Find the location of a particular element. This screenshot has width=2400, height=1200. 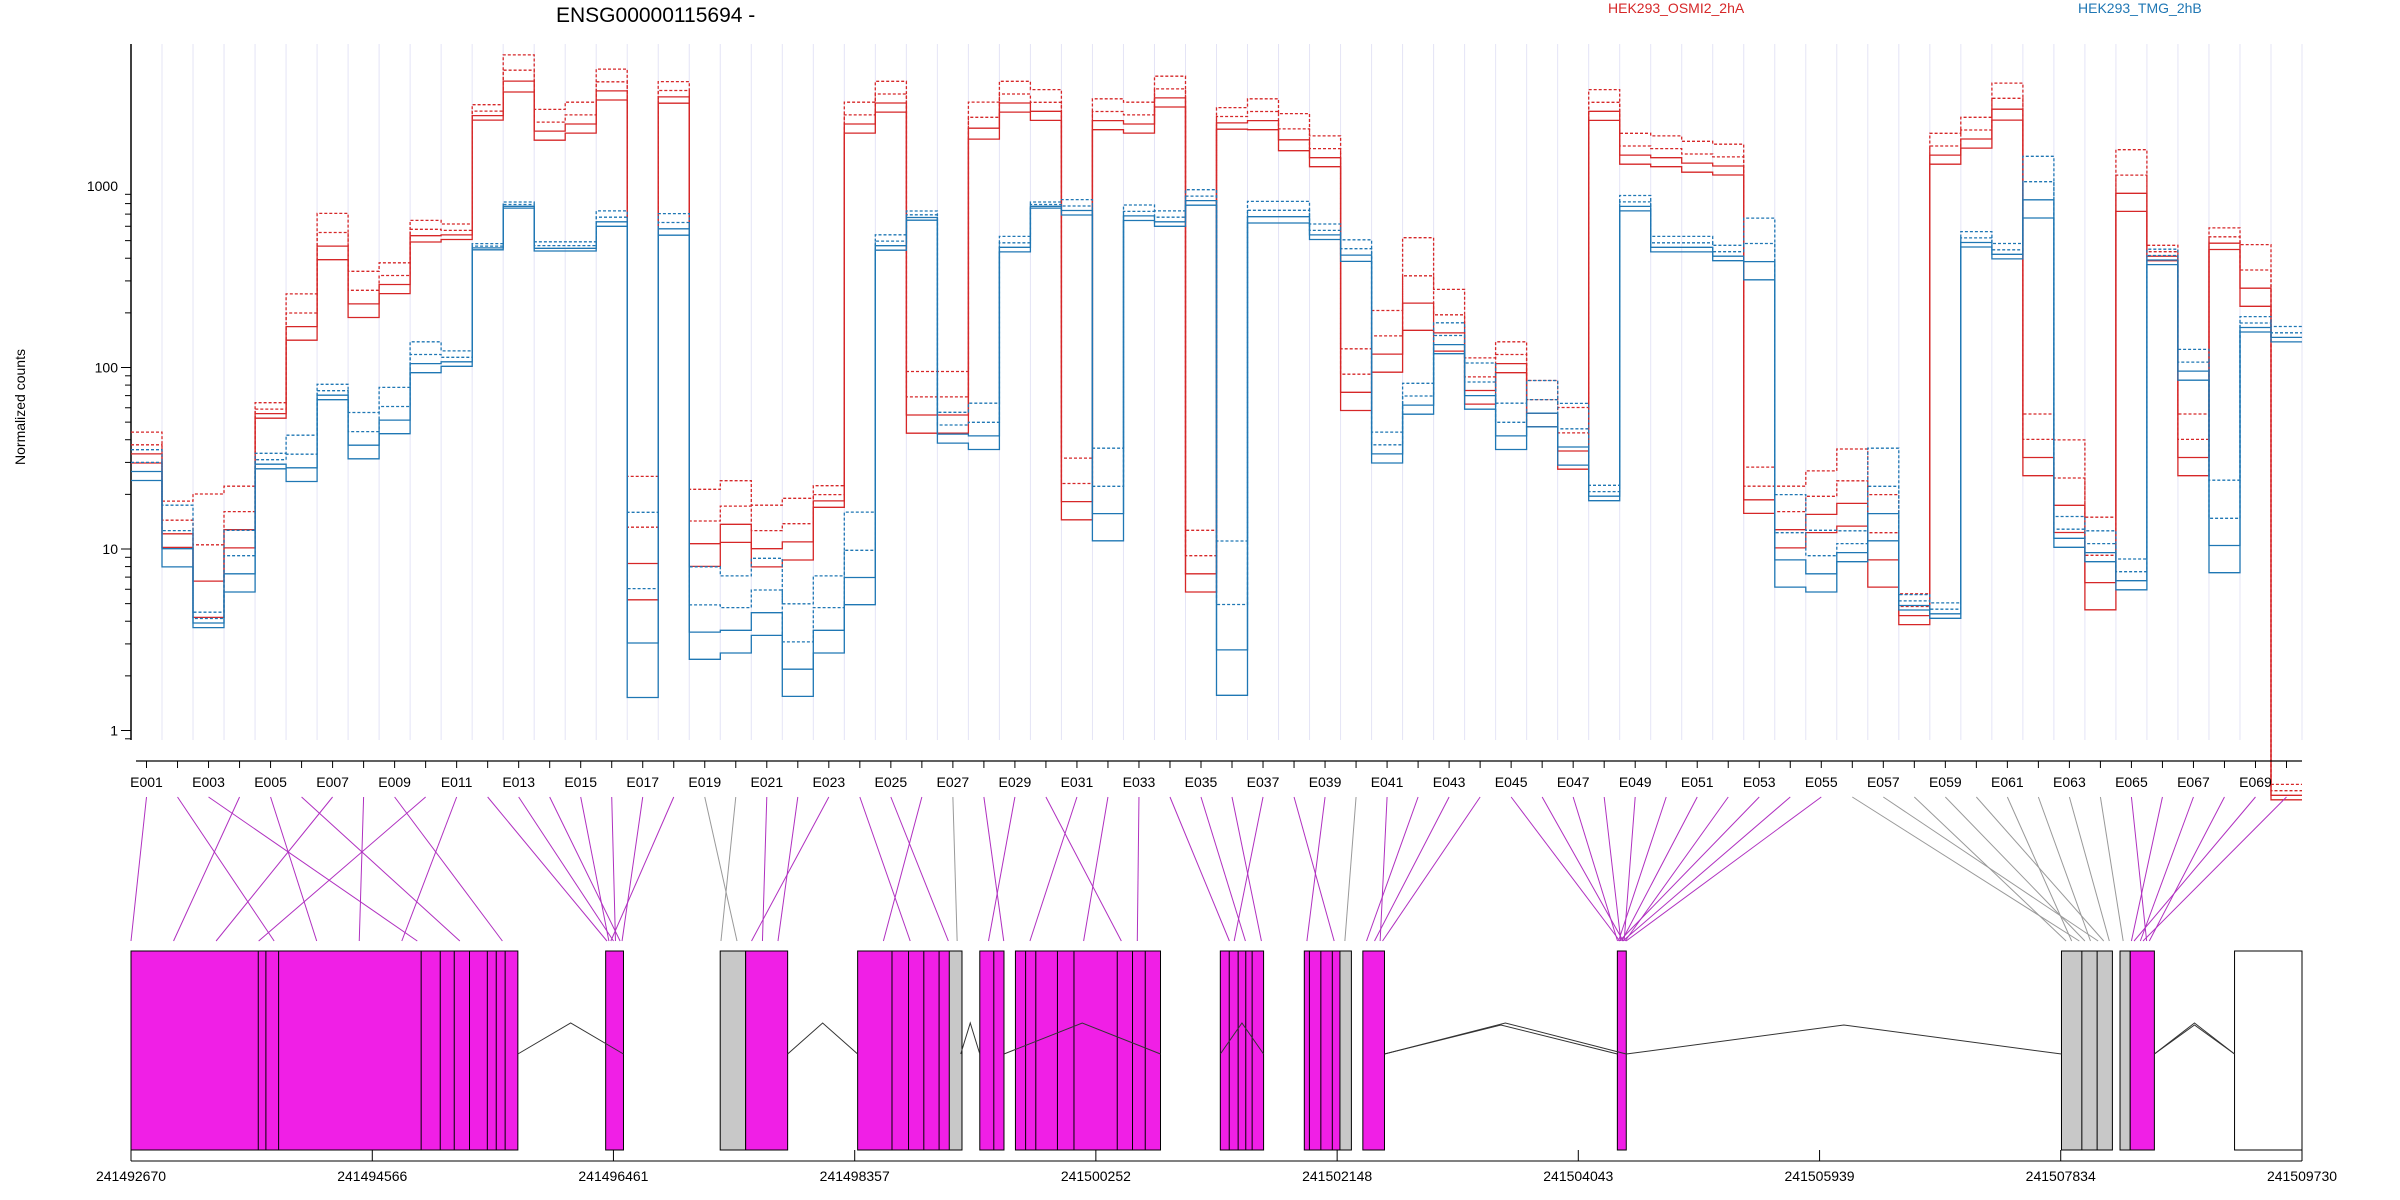

y-tick-label: 1000 is located at coordinates (102, 186).